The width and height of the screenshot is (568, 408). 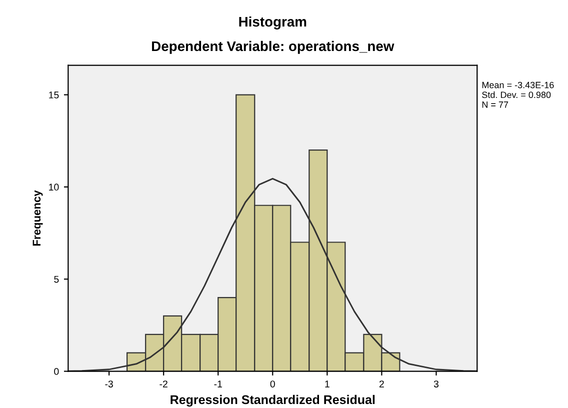 I want to click on x-tick-label: 3, so click(x=436, y=384).